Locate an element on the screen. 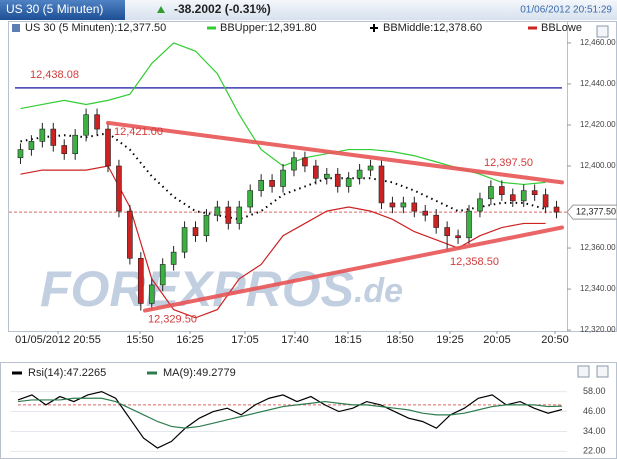  legend-label: Rsi(14):47.2265 is located at coordinates (67, 373).